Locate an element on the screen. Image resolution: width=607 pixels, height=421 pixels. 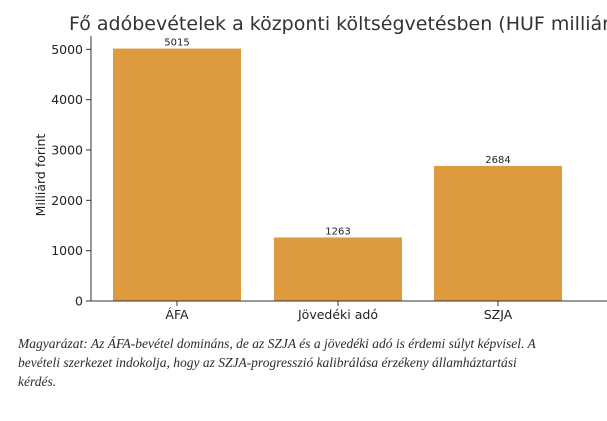
bar-data-label: 1263 is located at coordinates (337, 231).